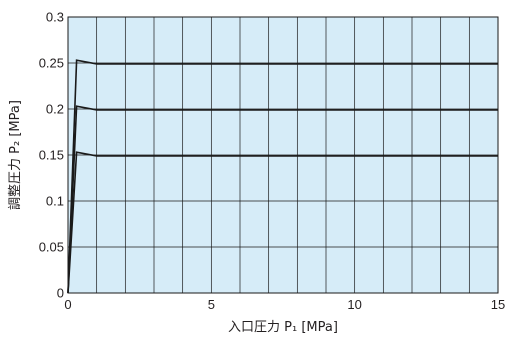 This screenshot has height=338, width=511. Describe the element at coordinates (67, 304) in the screenshot. I see `x-tick-label: 0` at that location.